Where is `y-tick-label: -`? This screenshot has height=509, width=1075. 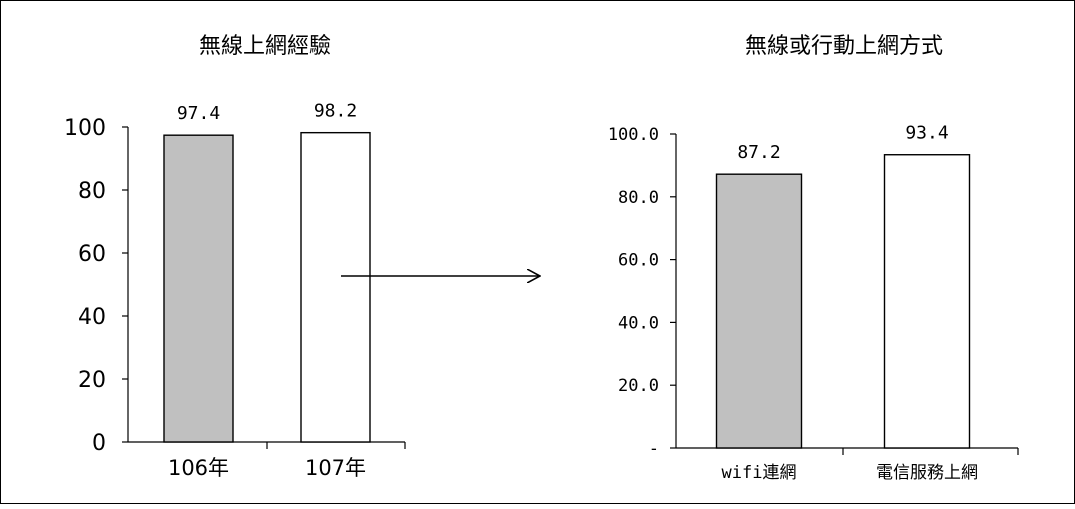
y-tick-label: - is located at coordinates (654, 449).